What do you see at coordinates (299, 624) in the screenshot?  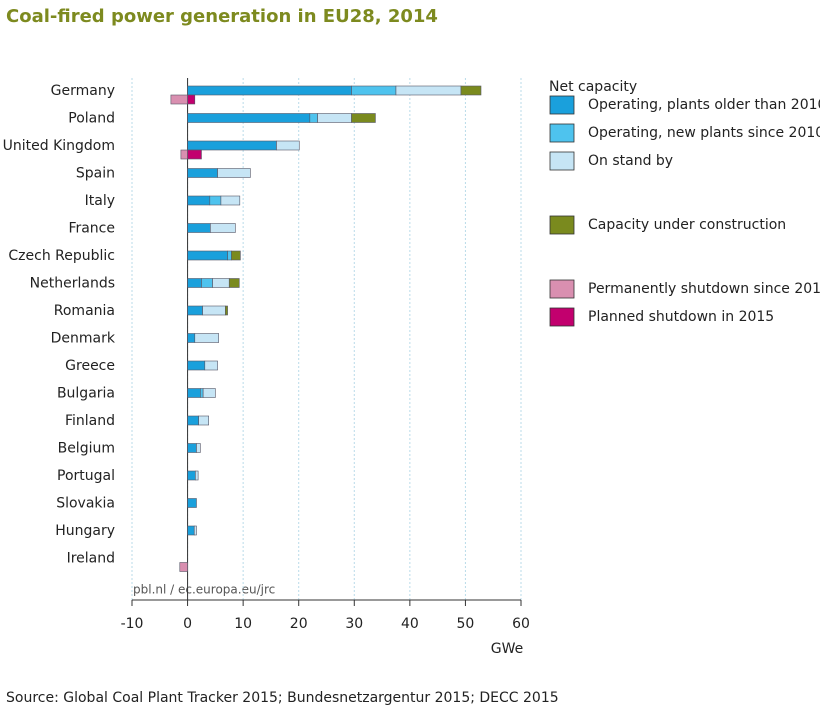 I see `x-tick-label: 20` at bounding box center [299, 624].